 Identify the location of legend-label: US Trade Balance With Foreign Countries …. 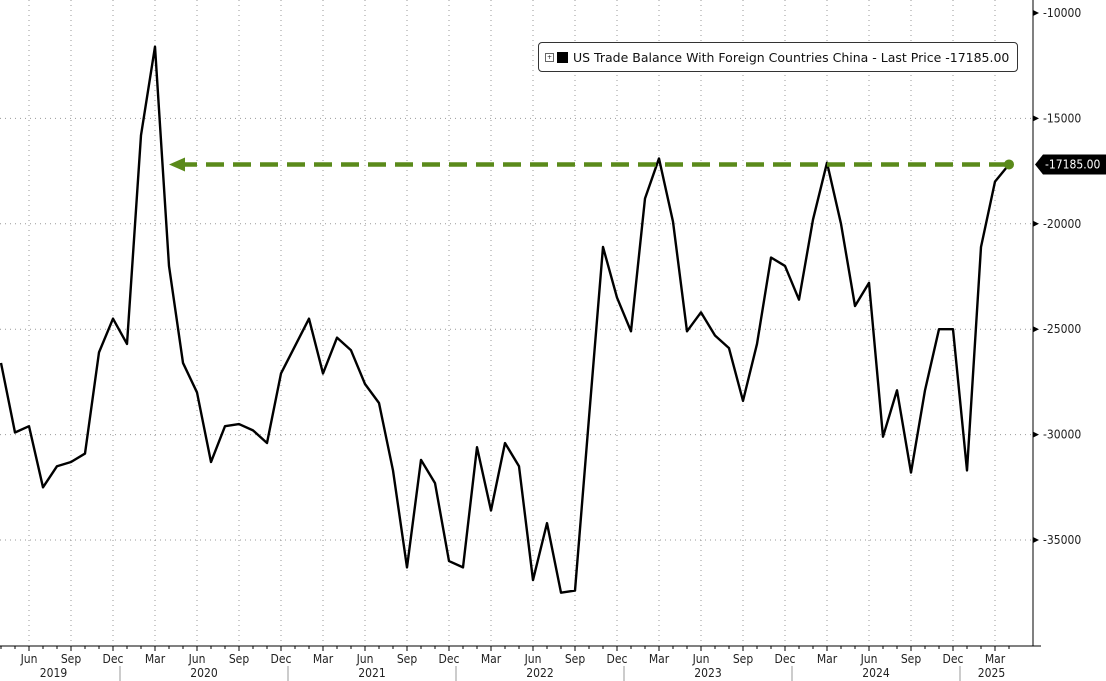
(791, 57).